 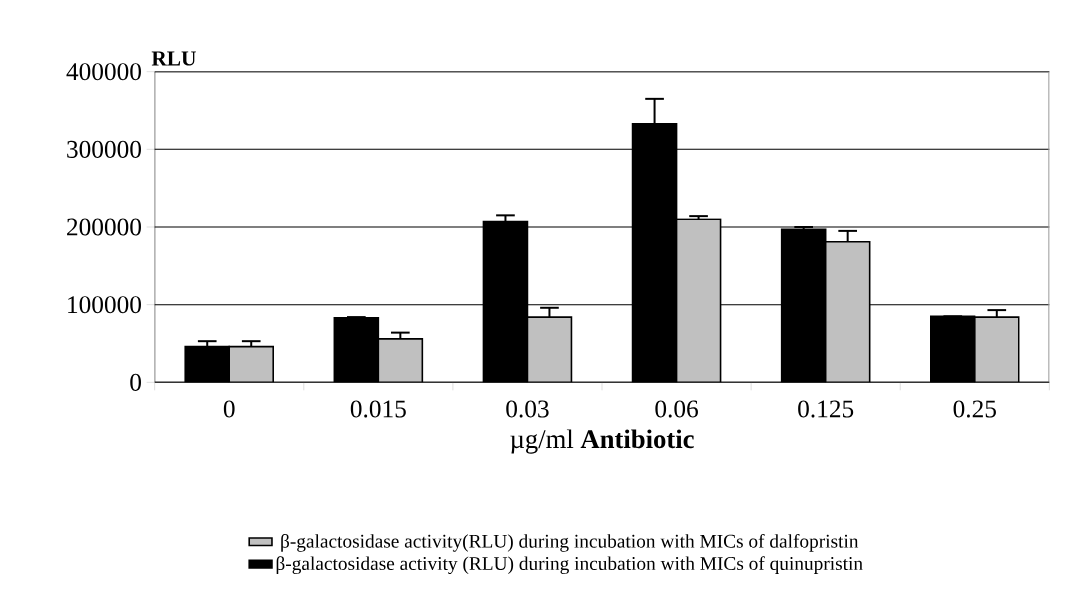 I want to click on x-axis-title: µg/ml Antibiotic, so click(x=602, y=441).